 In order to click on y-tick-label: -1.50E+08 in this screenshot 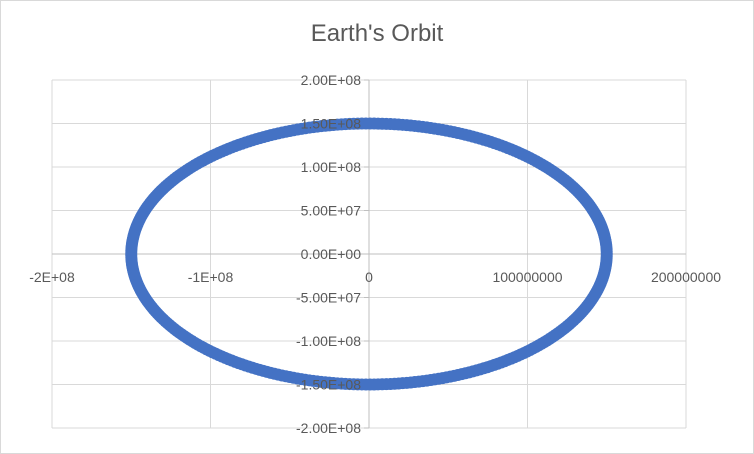, I will do `click(328, 385)`.